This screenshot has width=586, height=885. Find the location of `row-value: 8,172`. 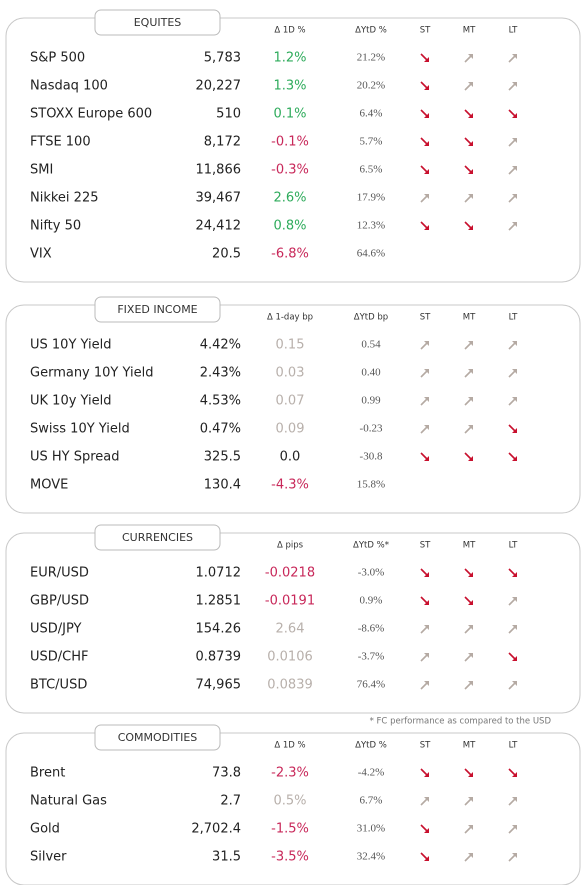

row-value: 8,172 is located at coordinates (222, 142).